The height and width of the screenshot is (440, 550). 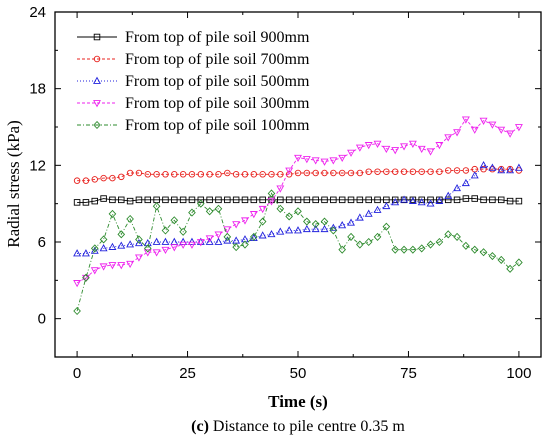 I want to click on legend-label: From top of pile soil 700mm, so click(x=217, y=59).